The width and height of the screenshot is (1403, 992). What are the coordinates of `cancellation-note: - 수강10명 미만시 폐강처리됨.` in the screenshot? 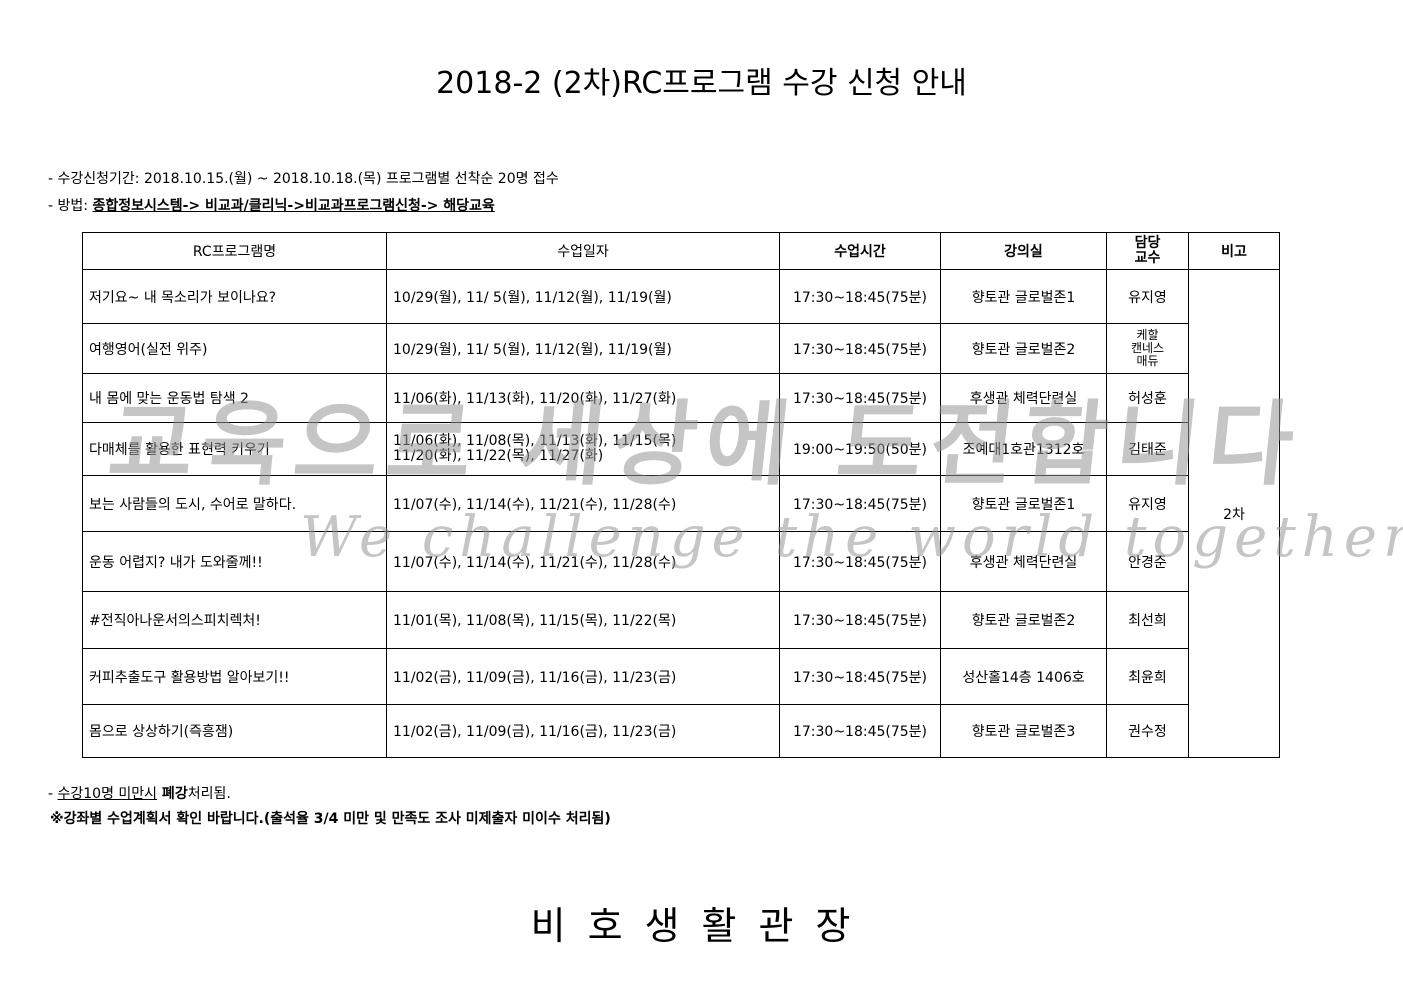 It's located at (139, 793).